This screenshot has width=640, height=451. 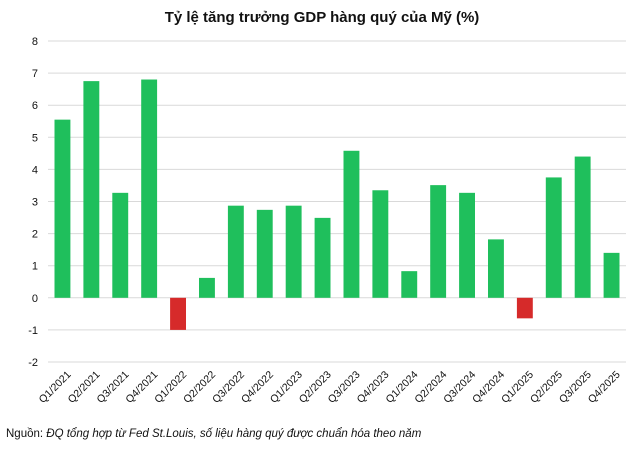 I want to click on y-tick-label: 1, so click(x=35, y=267).